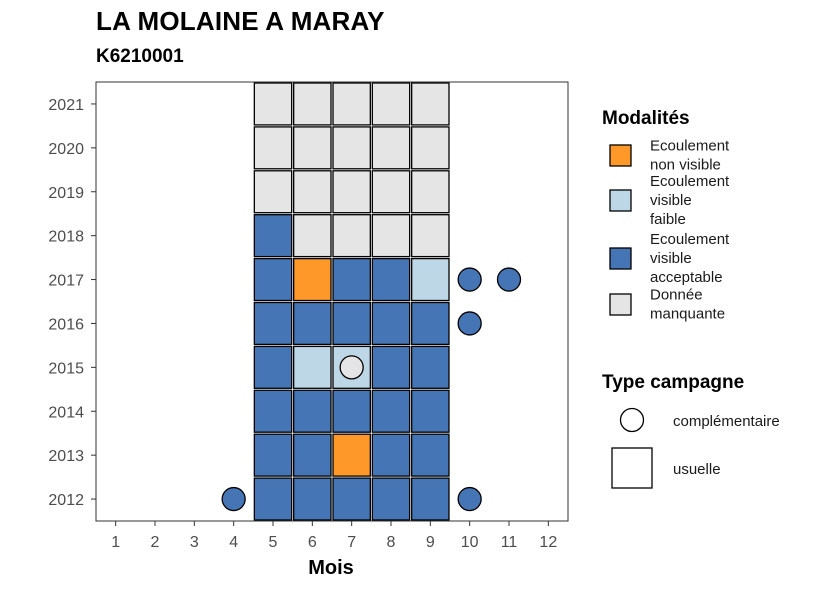 Image resolution: width=826 pixels, height=590 pixels. I want to click on legend-campaign-circle, so click(632, 420).